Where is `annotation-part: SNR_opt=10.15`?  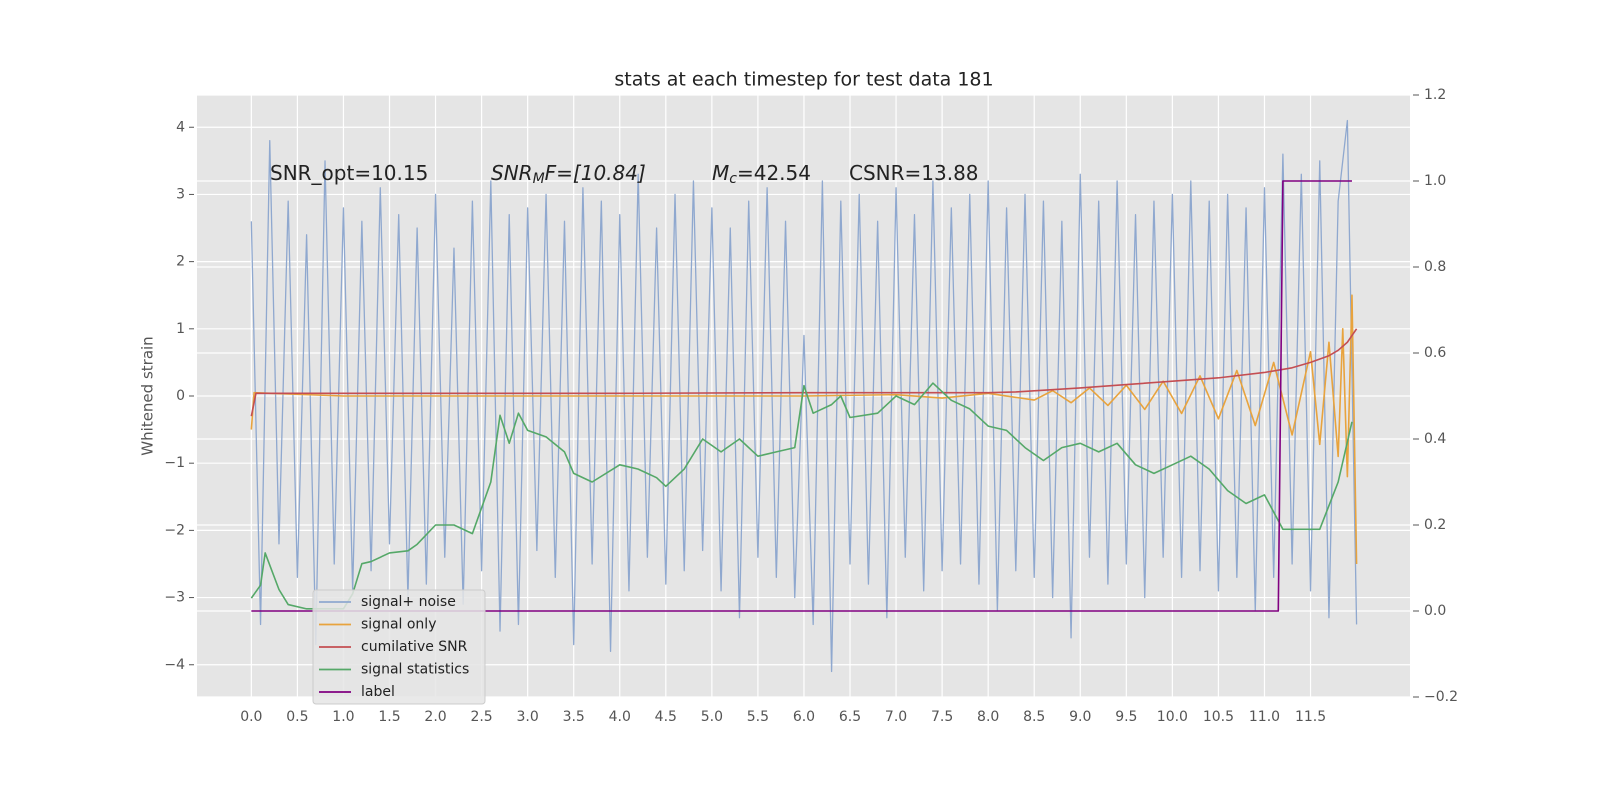
annotation-part: SNR_opt=10.15 is located at coordinates (349, 173).